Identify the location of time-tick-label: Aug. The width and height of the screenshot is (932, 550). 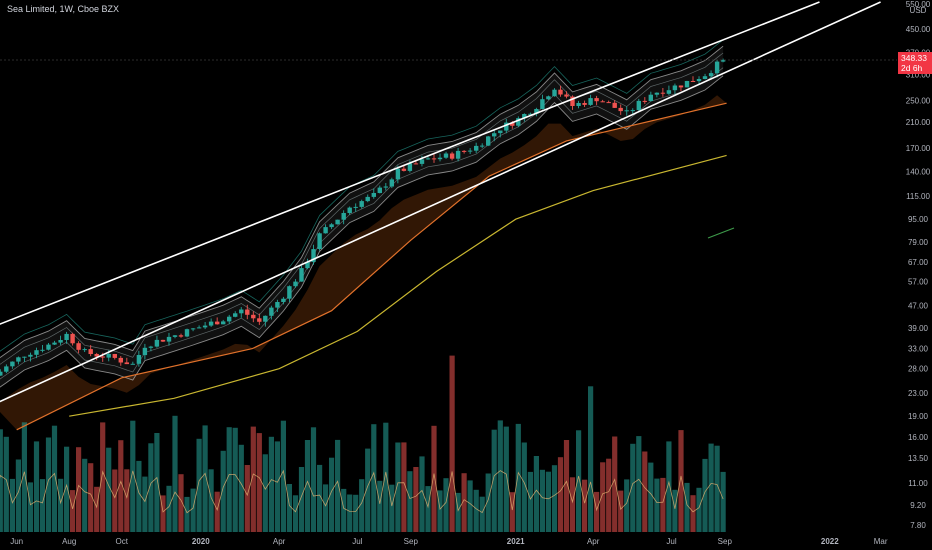
(69, 541).